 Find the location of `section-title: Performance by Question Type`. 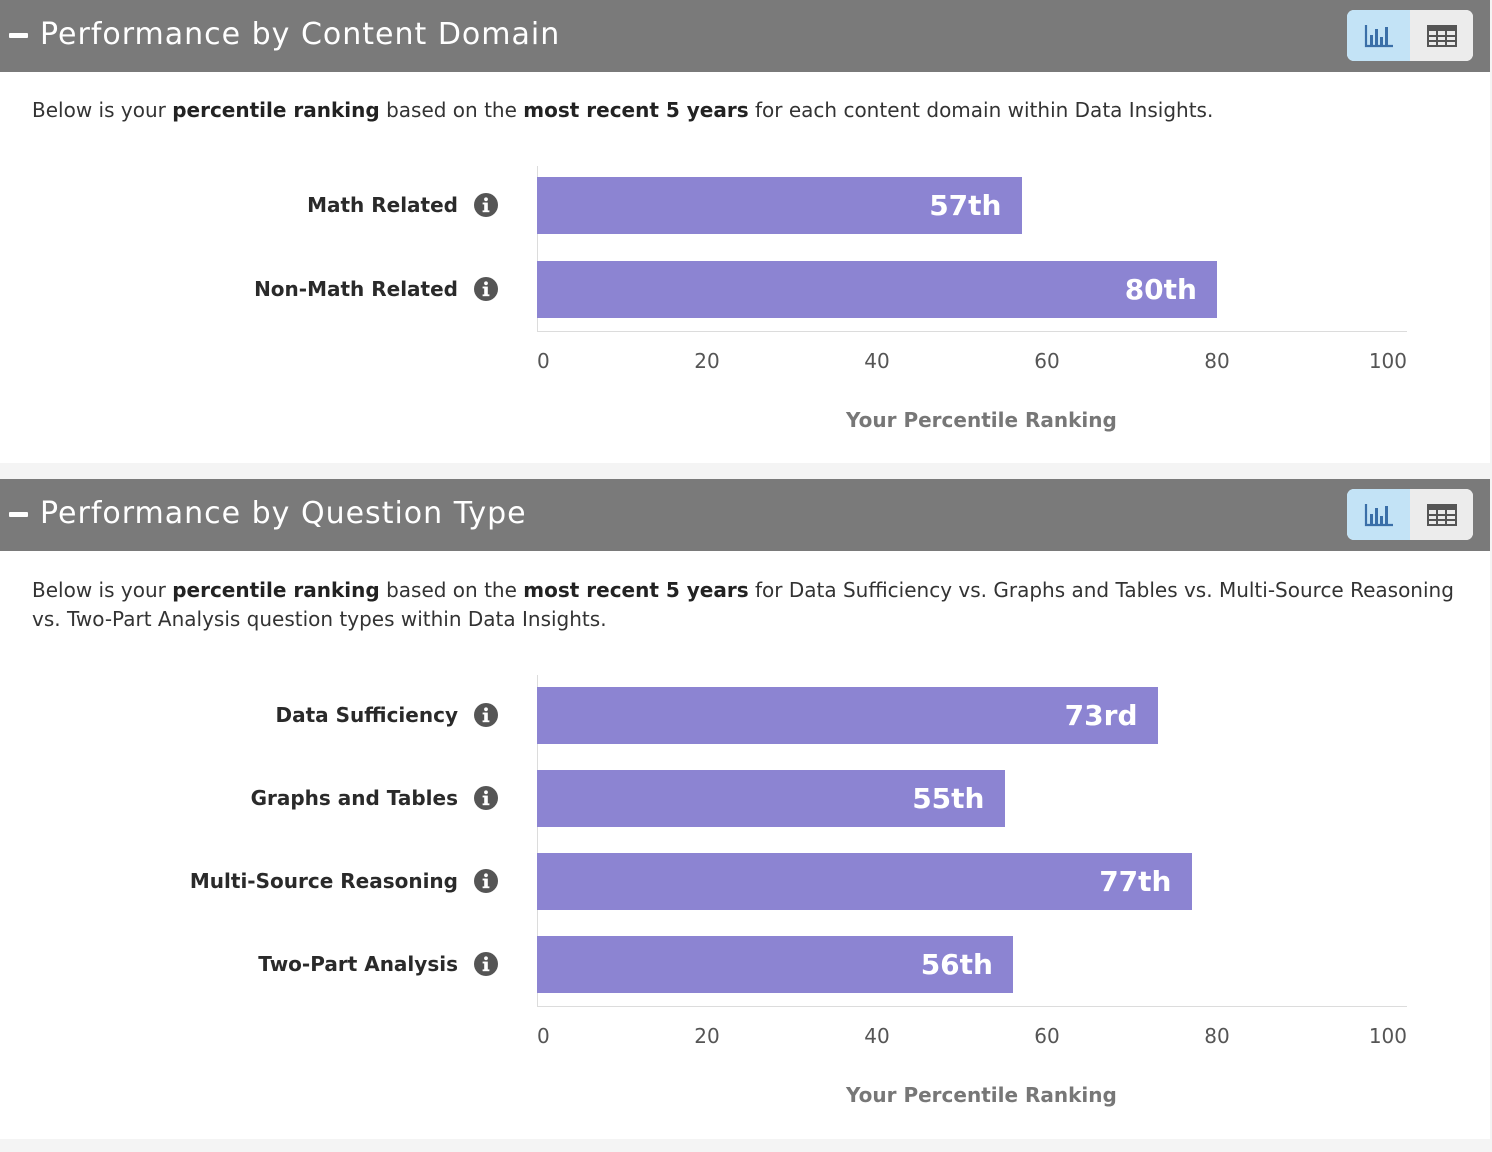

section-title: Performance by Question Type is located at coordinates (283, 513).